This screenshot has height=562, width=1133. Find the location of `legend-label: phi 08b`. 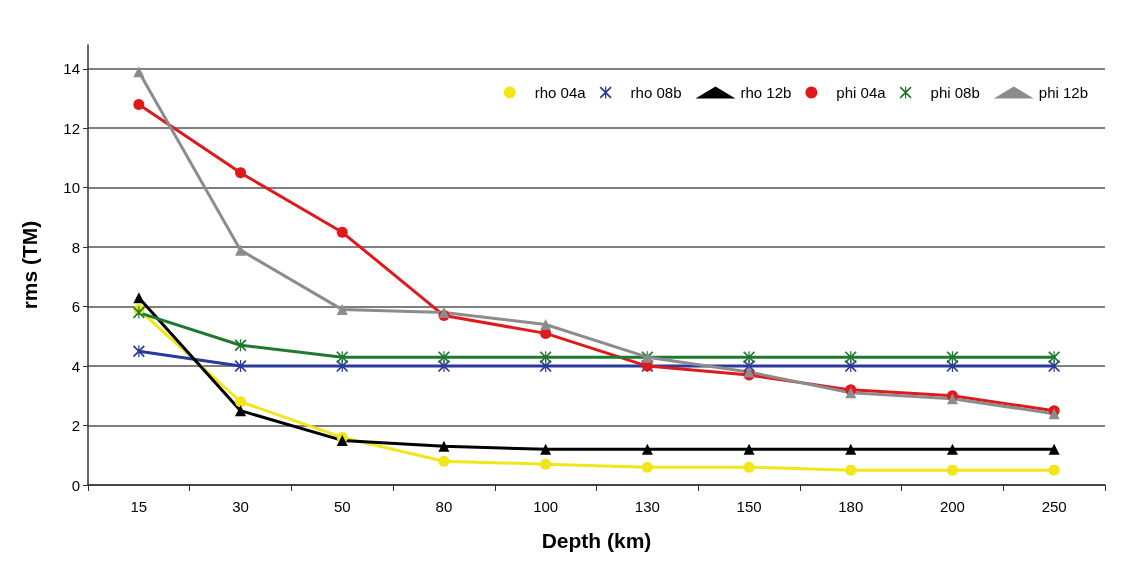

legend-label: phi 08b is located at coordinates (955, 92).